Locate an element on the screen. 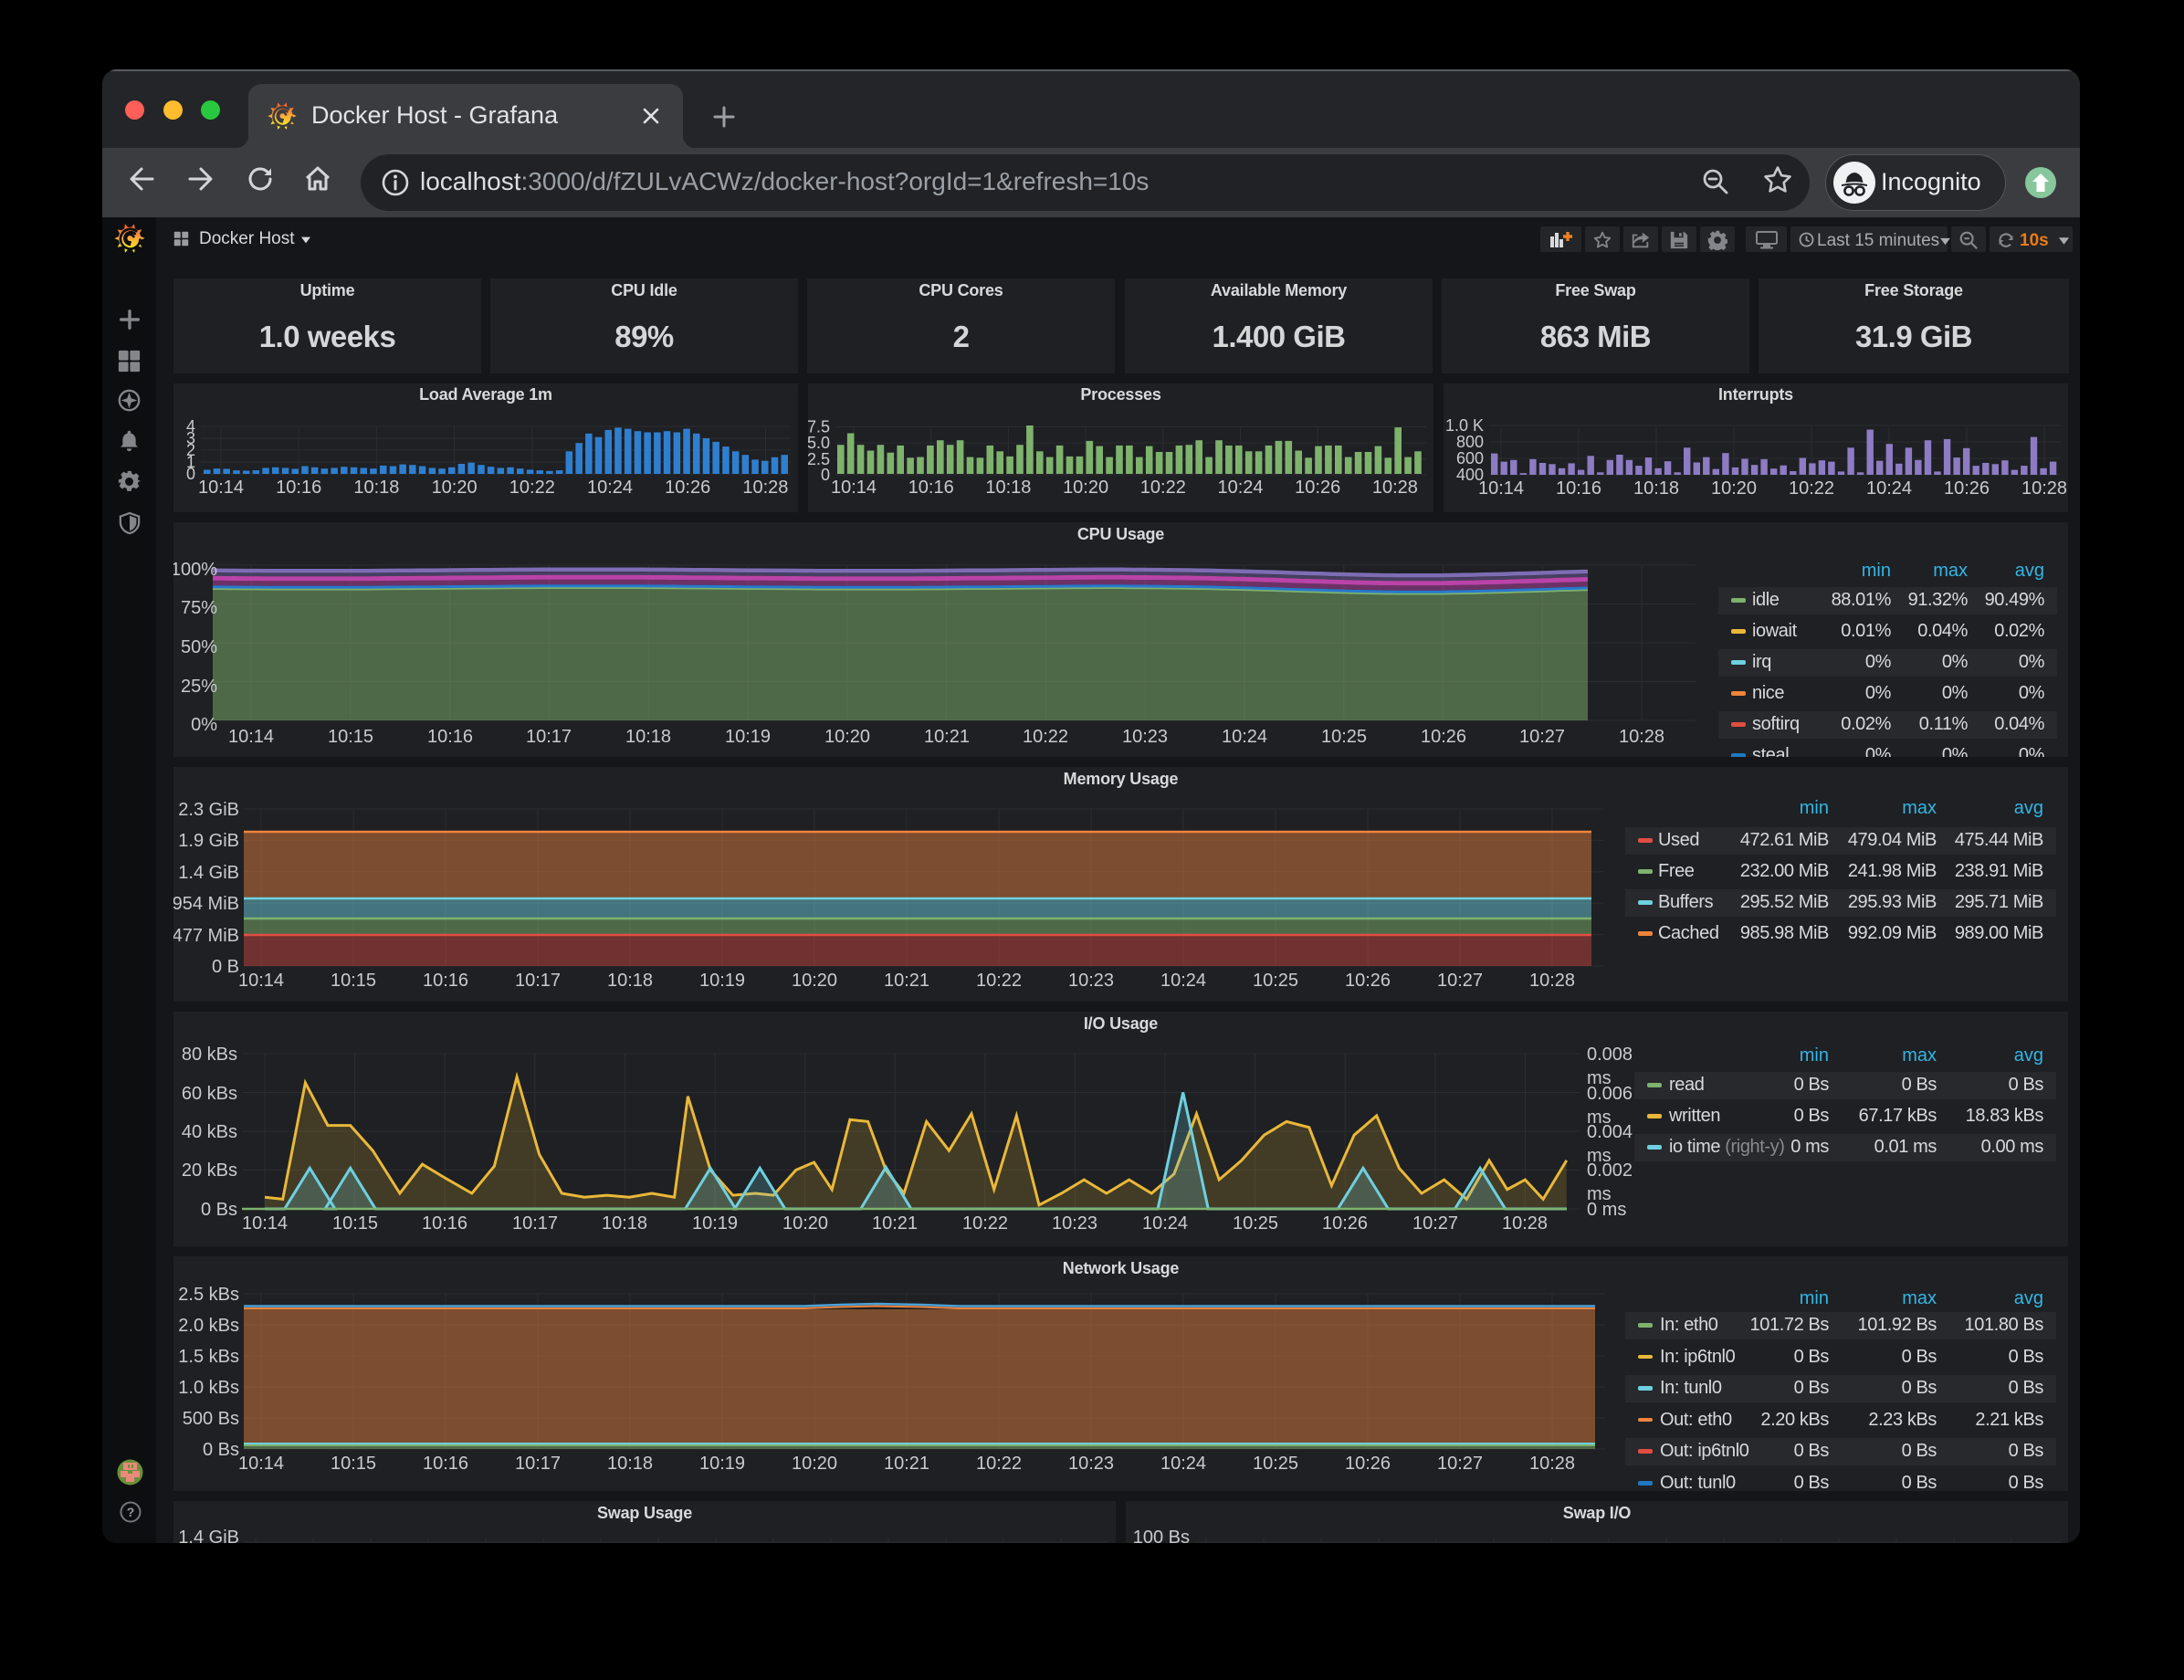 Image resolution: width=2184 pixels, height=1680 pixels. svg-text: 1.5 kBs is located at coordinates (209, 1357).